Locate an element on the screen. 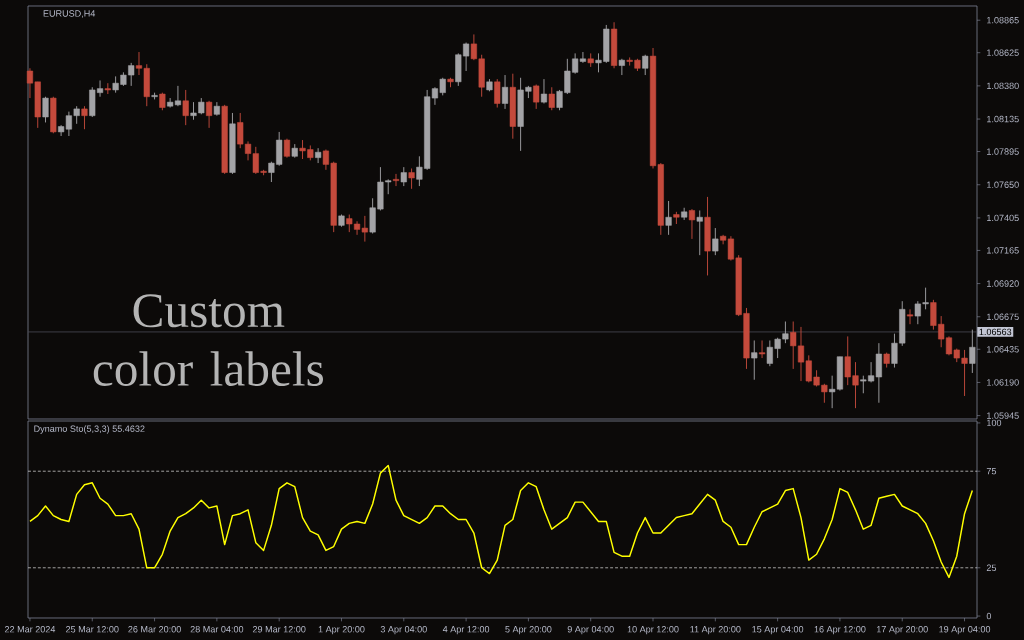 This screenshot has height=640, width=1024. y-tick-label: 1.06435 is located at coordinates (1003, 349).